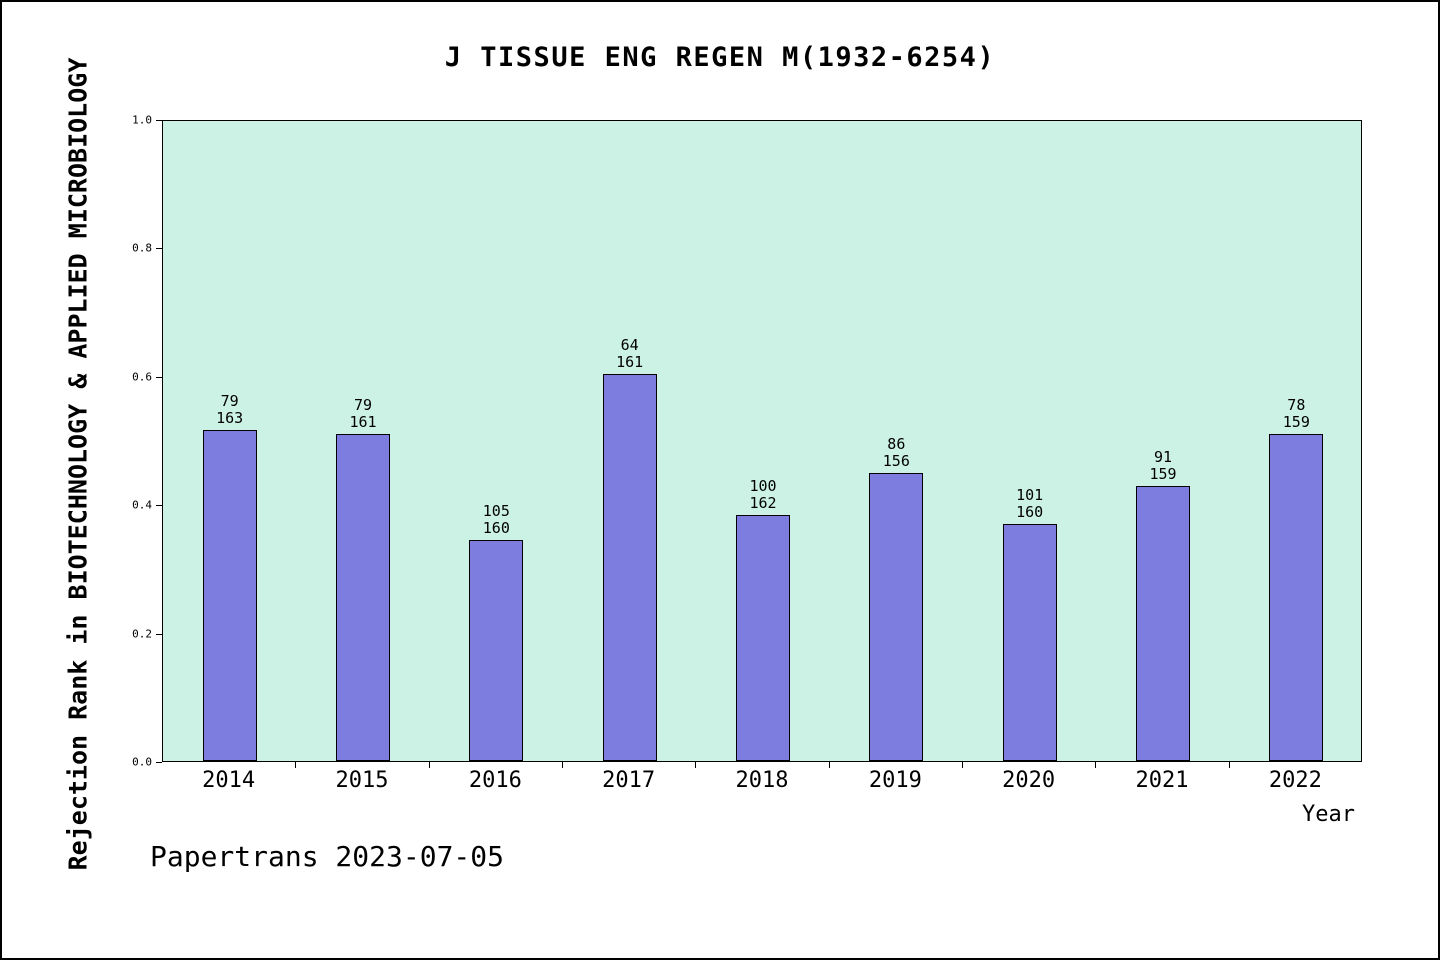 Image resolution: width=1440 pixels, height=960 pixels. What do you see at coordinates (142, 762) in the screenshot?
I see `y-tick-label: 0.0` at bounding box center [142, 762].